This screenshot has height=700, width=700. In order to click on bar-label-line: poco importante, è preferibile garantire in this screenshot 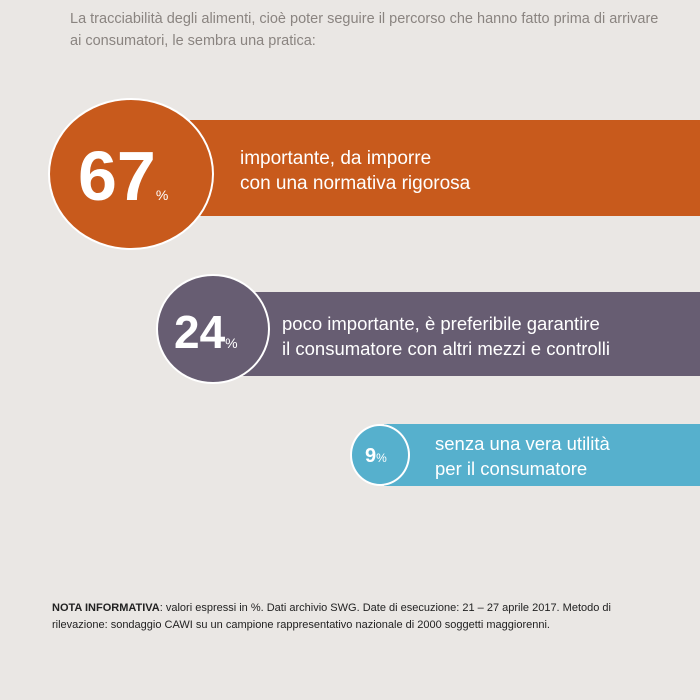, I will do `click(441, 323)`.